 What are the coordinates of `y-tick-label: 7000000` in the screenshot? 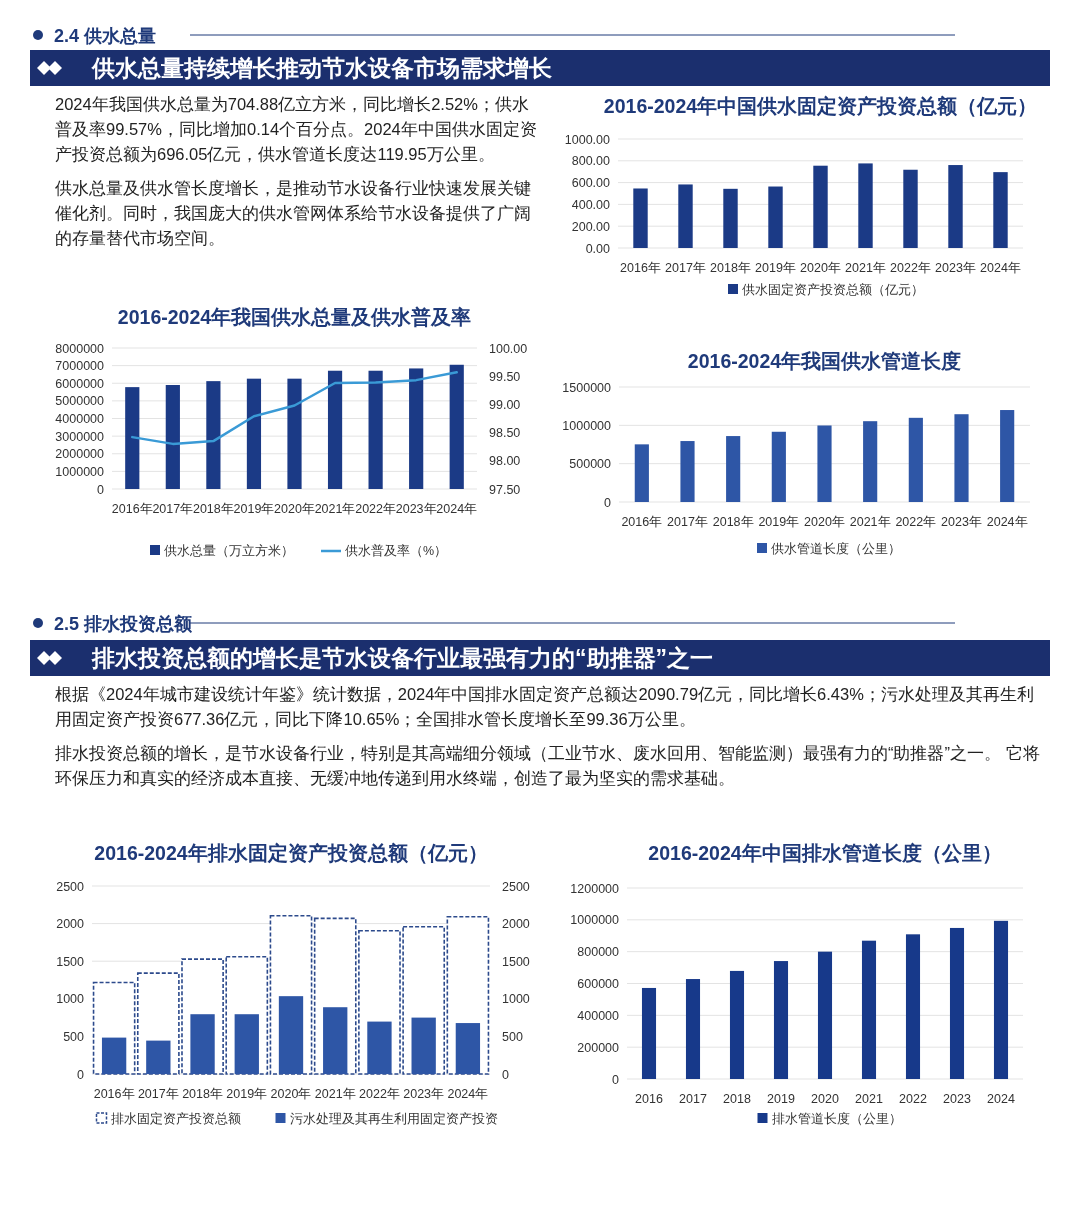 It's located at (80, 366).